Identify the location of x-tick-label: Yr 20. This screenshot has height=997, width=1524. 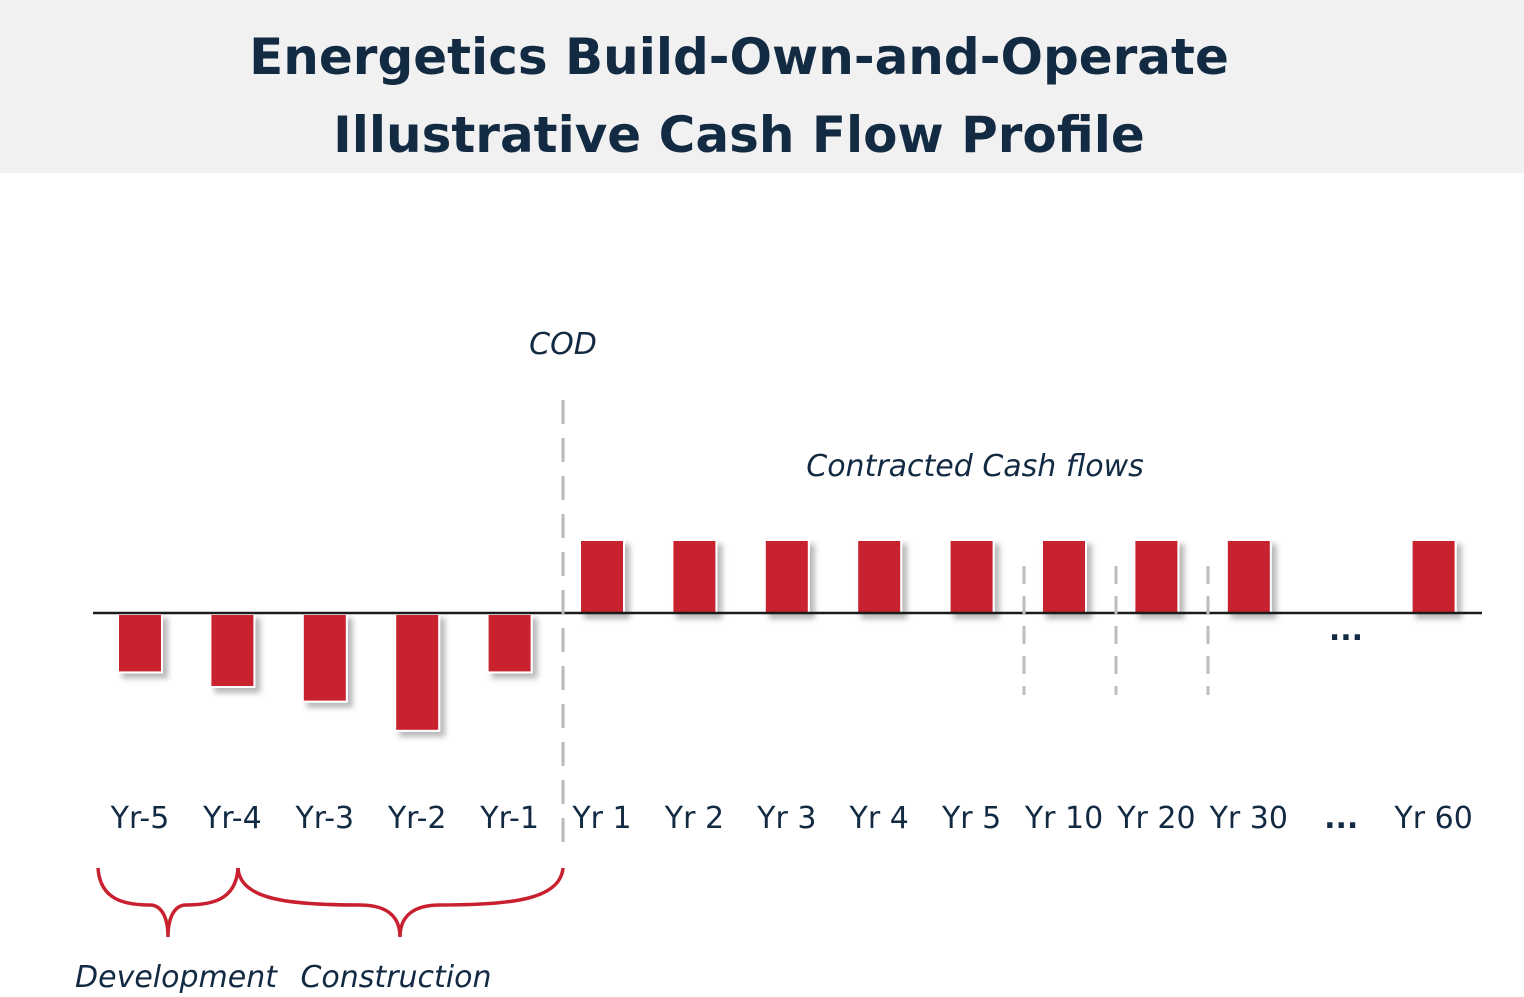
(1155, 818).